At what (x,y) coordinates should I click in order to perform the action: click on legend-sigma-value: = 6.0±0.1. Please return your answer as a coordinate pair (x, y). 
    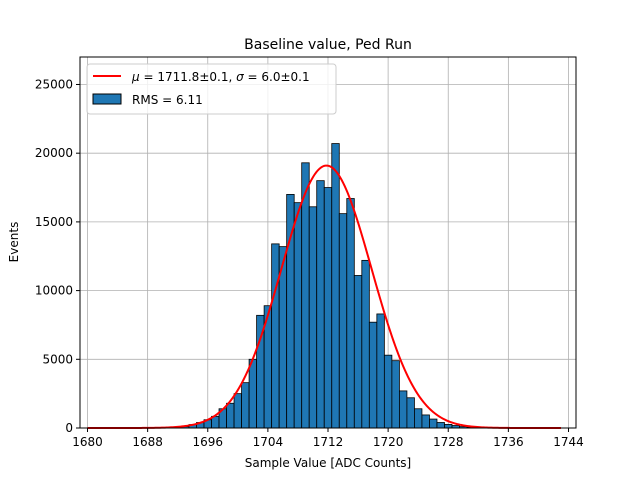
    Looking at the image, I should click on (277, 77).